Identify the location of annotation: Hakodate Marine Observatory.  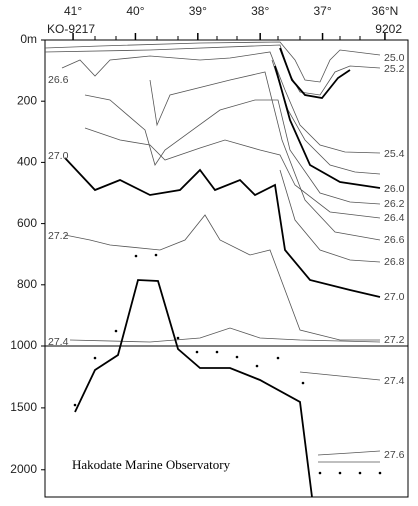
(151, 464).